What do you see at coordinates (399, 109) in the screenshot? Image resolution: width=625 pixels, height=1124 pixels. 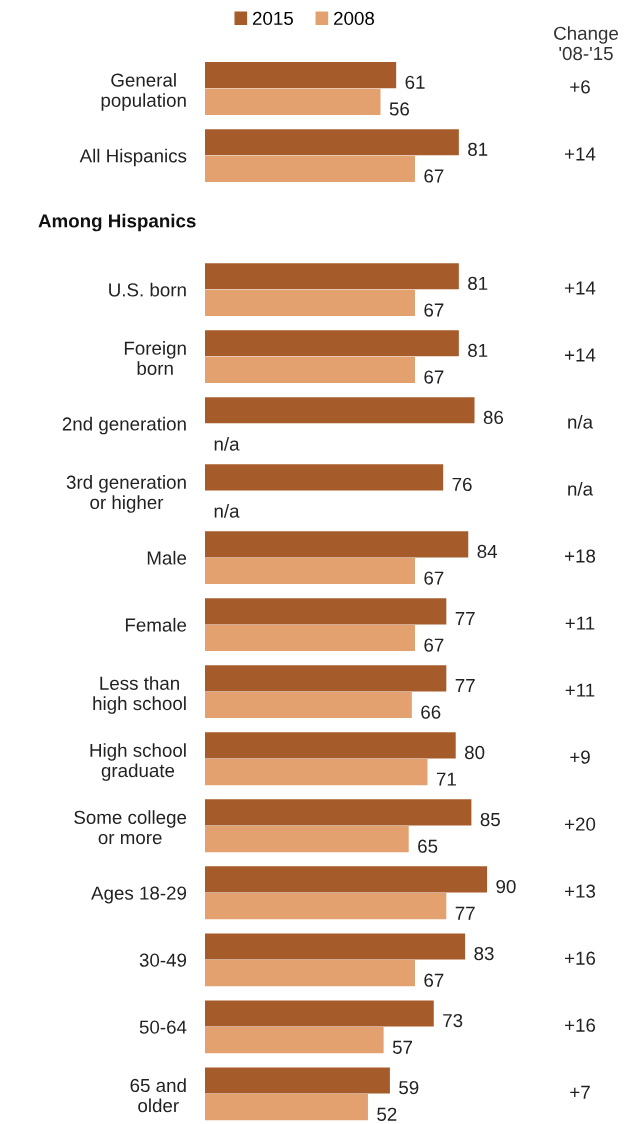 I see `data-label: 56` at bounding box center [399, 109].